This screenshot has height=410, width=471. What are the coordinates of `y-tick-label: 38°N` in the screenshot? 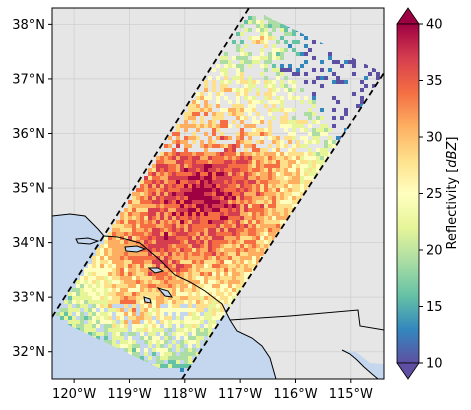 It's located at (28, 25).